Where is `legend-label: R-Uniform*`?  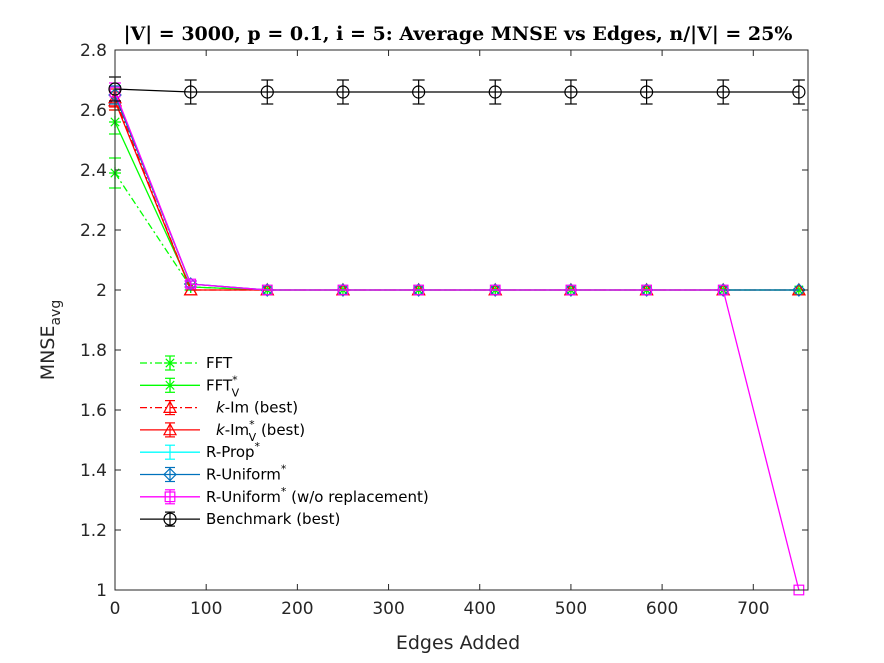
legend-label: R-Uniform* is located at coordinates (246, 473).